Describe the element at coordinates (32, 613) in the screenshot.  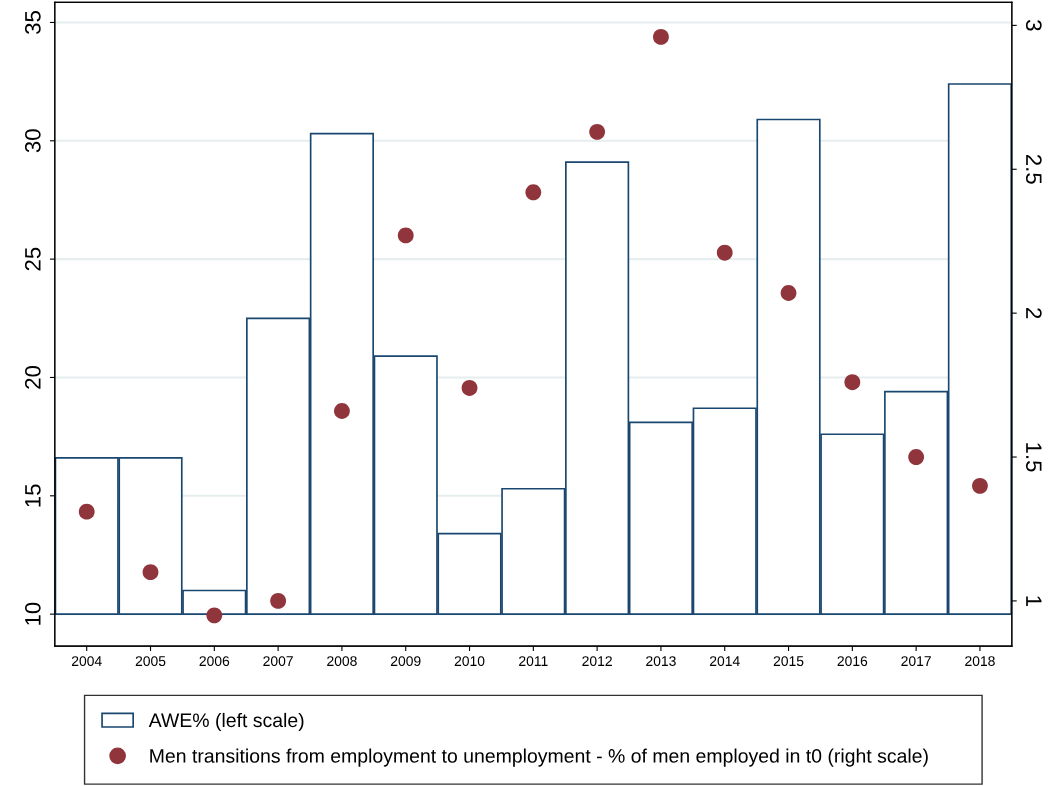
I see `y-tick-label: 10` at that location.